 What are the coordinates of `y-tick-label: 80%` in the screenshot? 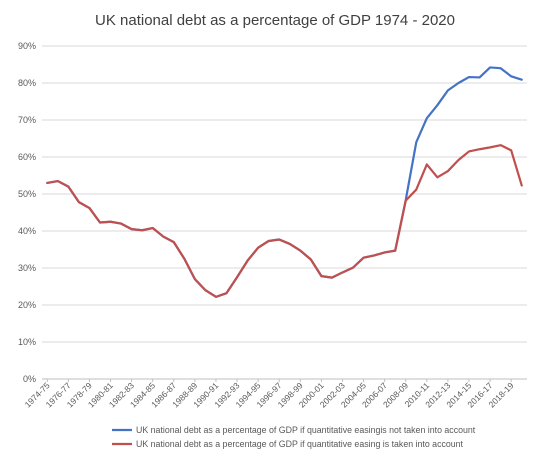 It's located at (27, 83).